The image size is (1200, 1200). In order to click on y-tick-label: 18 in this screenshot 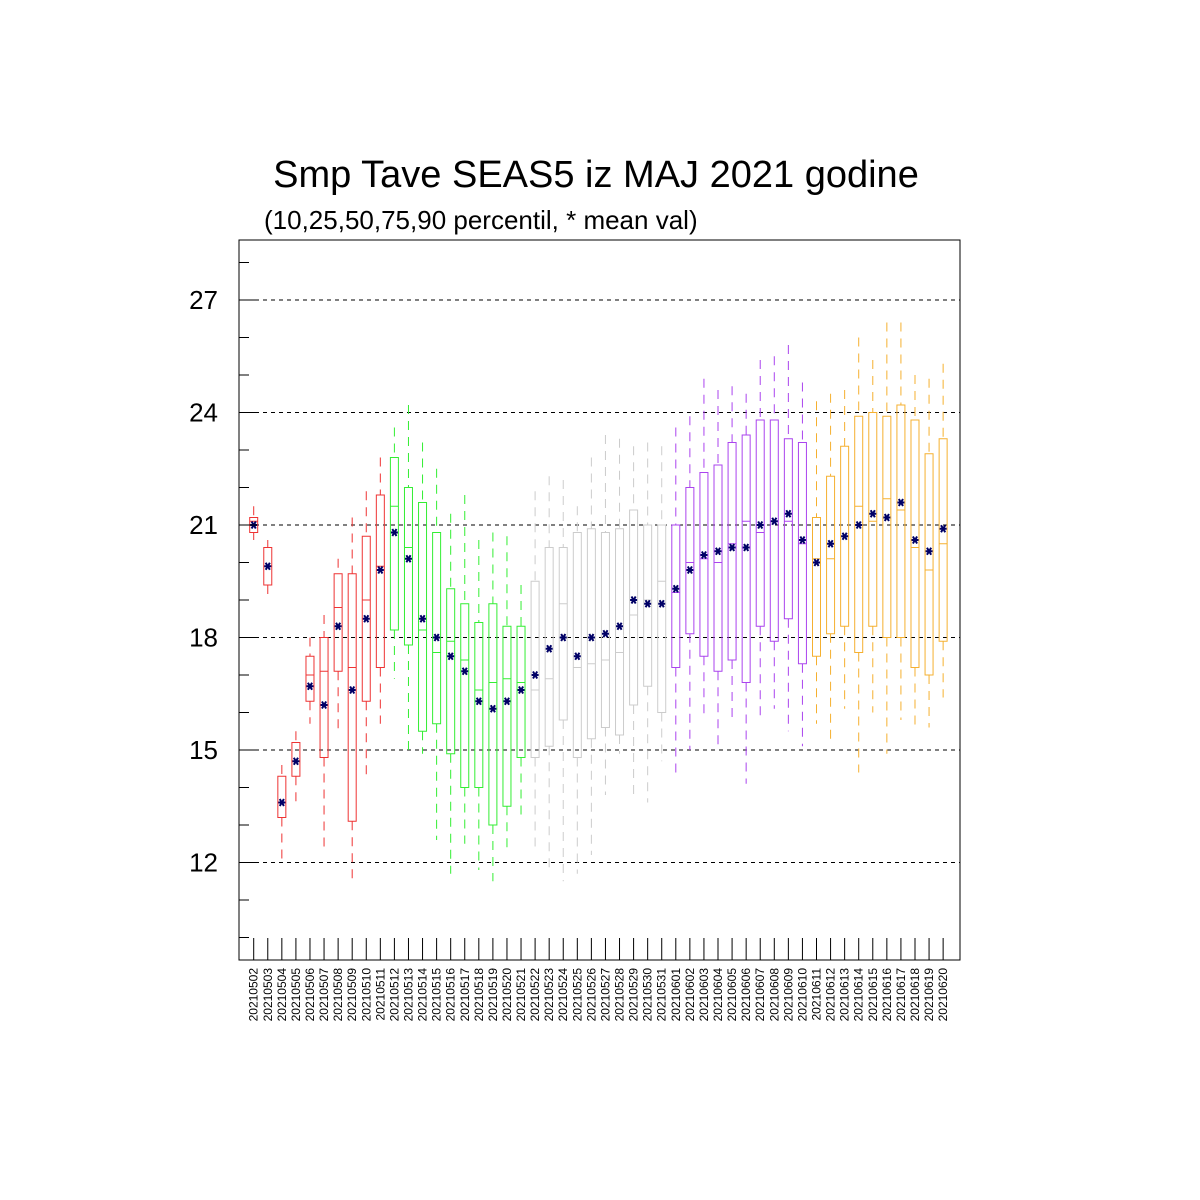, I will do `click(203, 638)`.